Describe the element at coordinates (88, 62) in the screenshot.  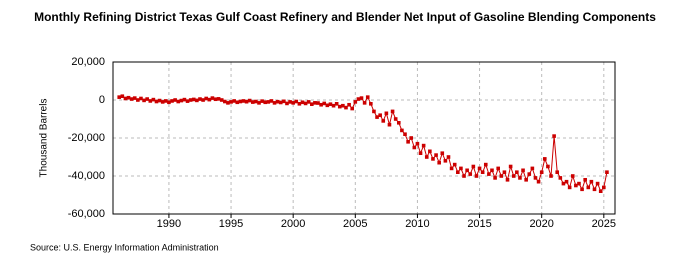
I see `y-tick-label: 20,000` at that location.